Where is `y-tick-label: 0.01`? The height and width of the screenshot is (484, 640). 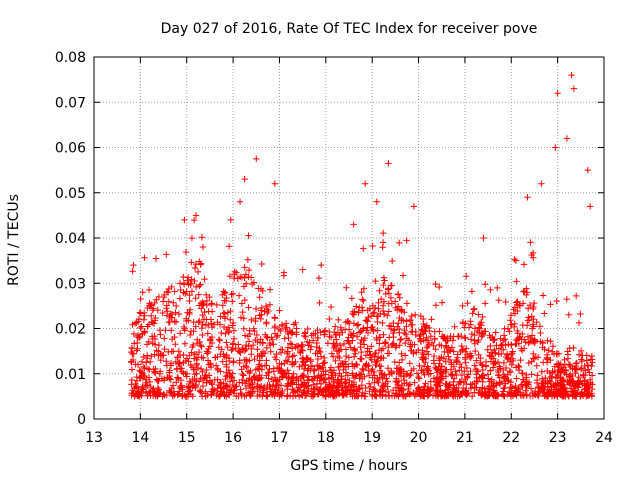
y-tick-label: 0.01 is located at coordinates (70, 375).